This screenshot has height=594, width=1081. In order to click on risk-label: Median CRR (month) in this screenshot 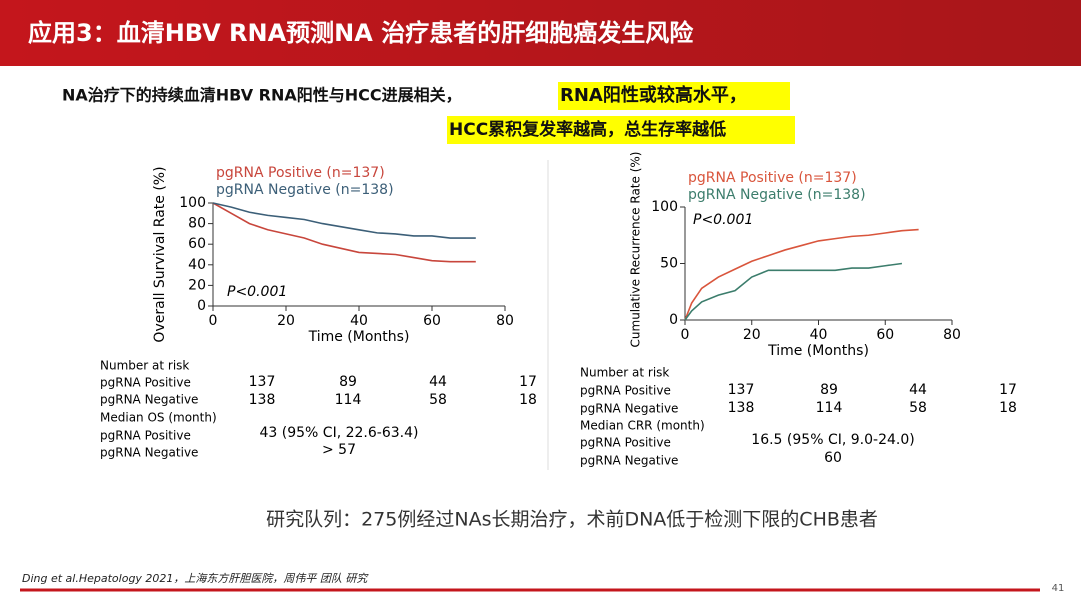, I will do `click(642, 426)`.